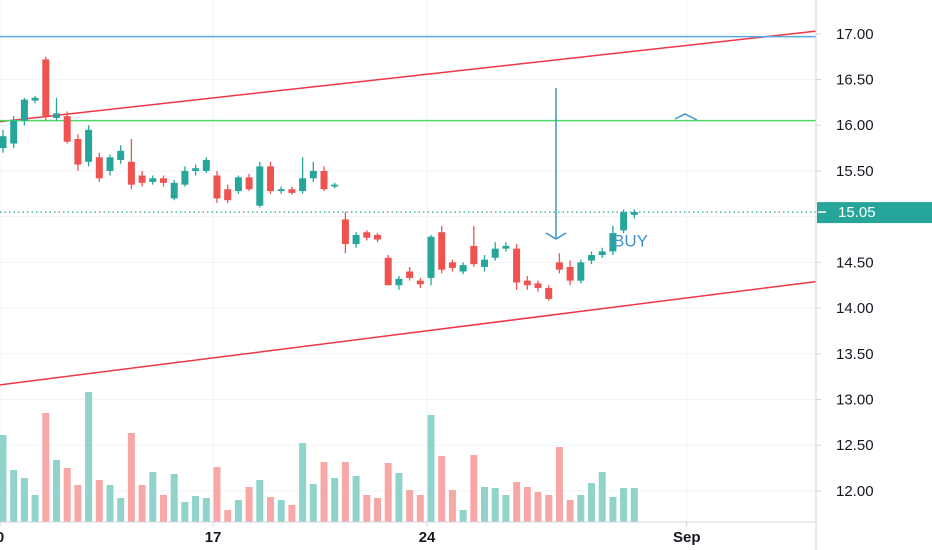 The width and height of the screenshot is (932, 550). Describe the element at coordinates (855, 399) in the screenshot. I see `y-tick-label: 13.00` at that location.